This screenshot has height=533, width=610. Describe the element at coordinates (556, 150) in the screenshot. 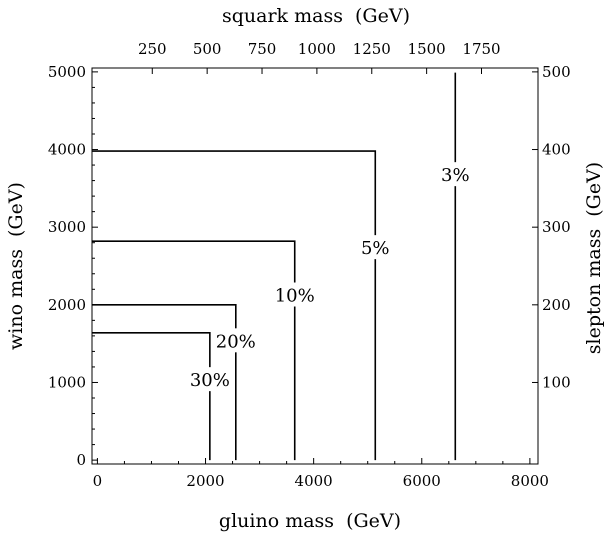

I see `right-tick-label: 400` at that location.